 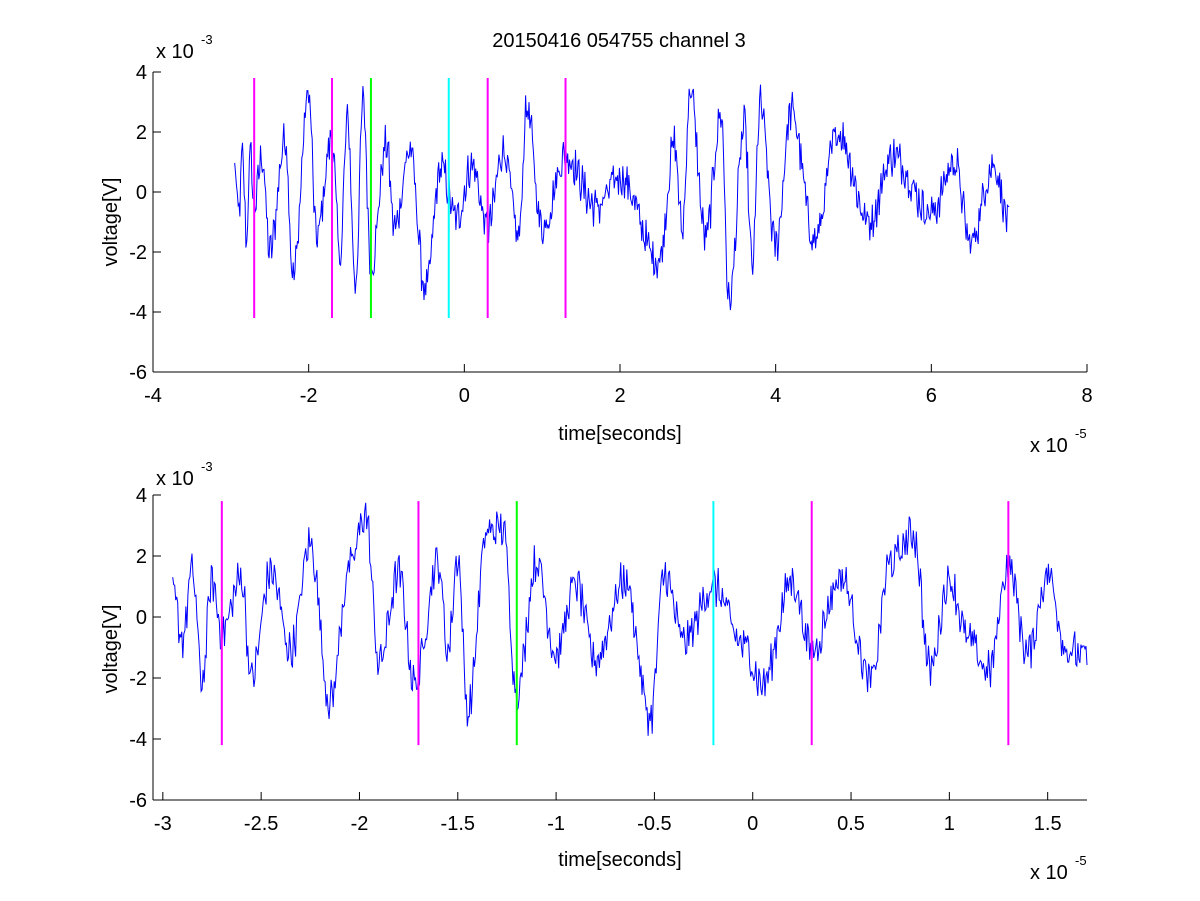 What do you see at coordinates (851, 824) in the screenshot?
I see `x-tick-label: 0.5` at bounding box center [851, 824].